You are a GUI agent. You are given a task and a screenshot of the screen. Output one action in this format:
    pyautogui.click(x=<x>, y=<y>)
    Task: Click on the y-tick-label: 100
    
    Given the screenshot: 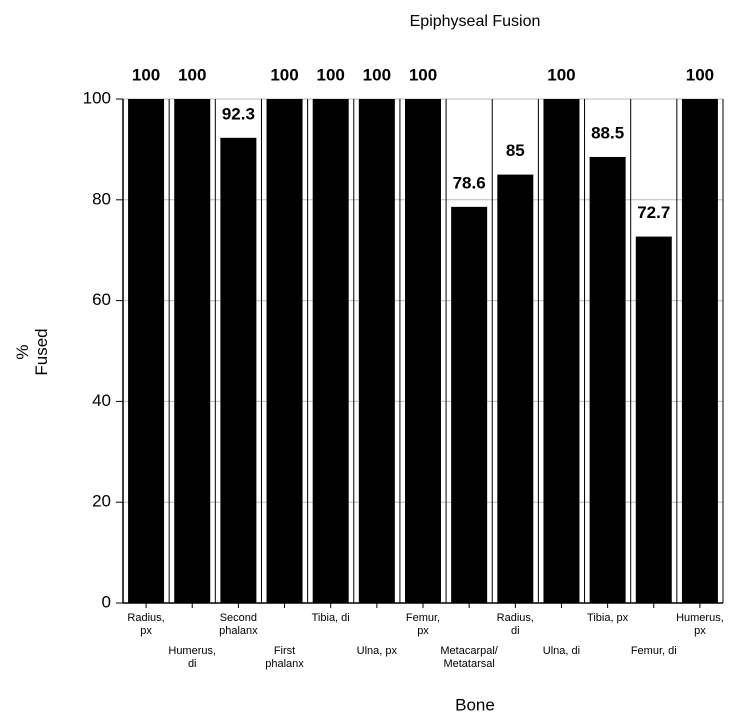 What is the action you would take?
    pyautogui.click(x=97, y=97)
    